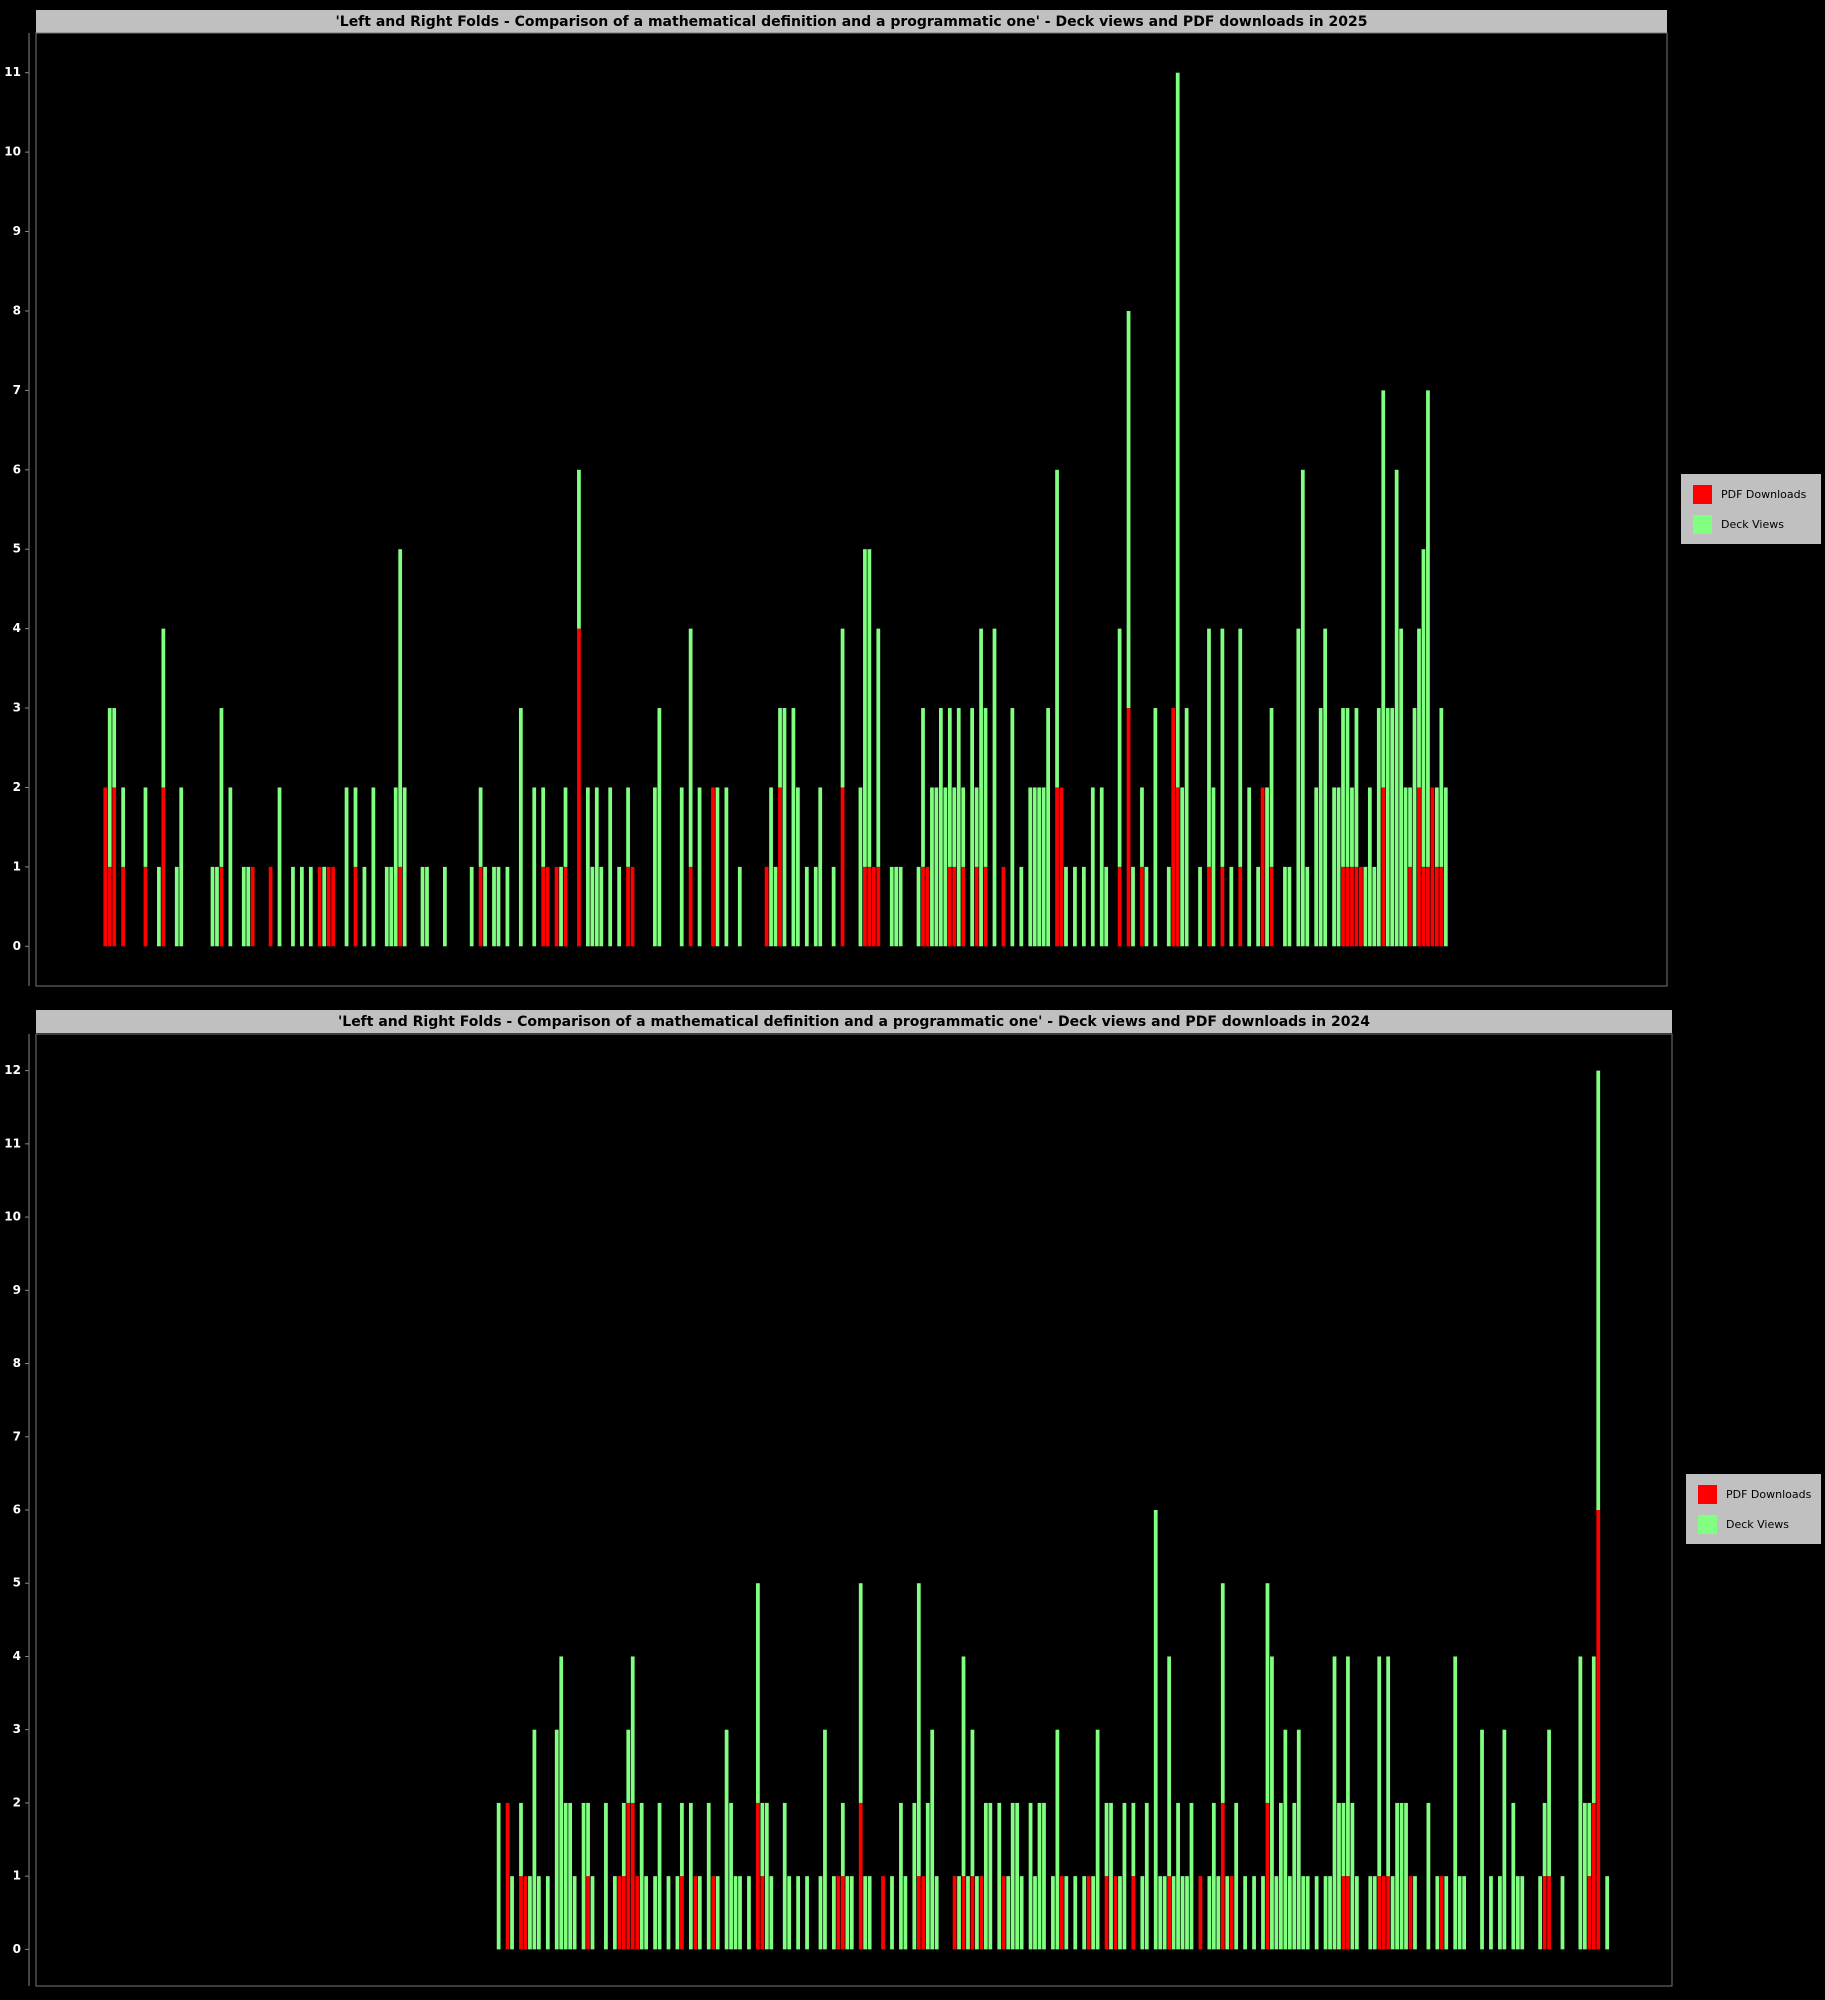  Describe the element at coordinates (17, 708) in the screenshot. I see `y-tick-label: 3` at that location.